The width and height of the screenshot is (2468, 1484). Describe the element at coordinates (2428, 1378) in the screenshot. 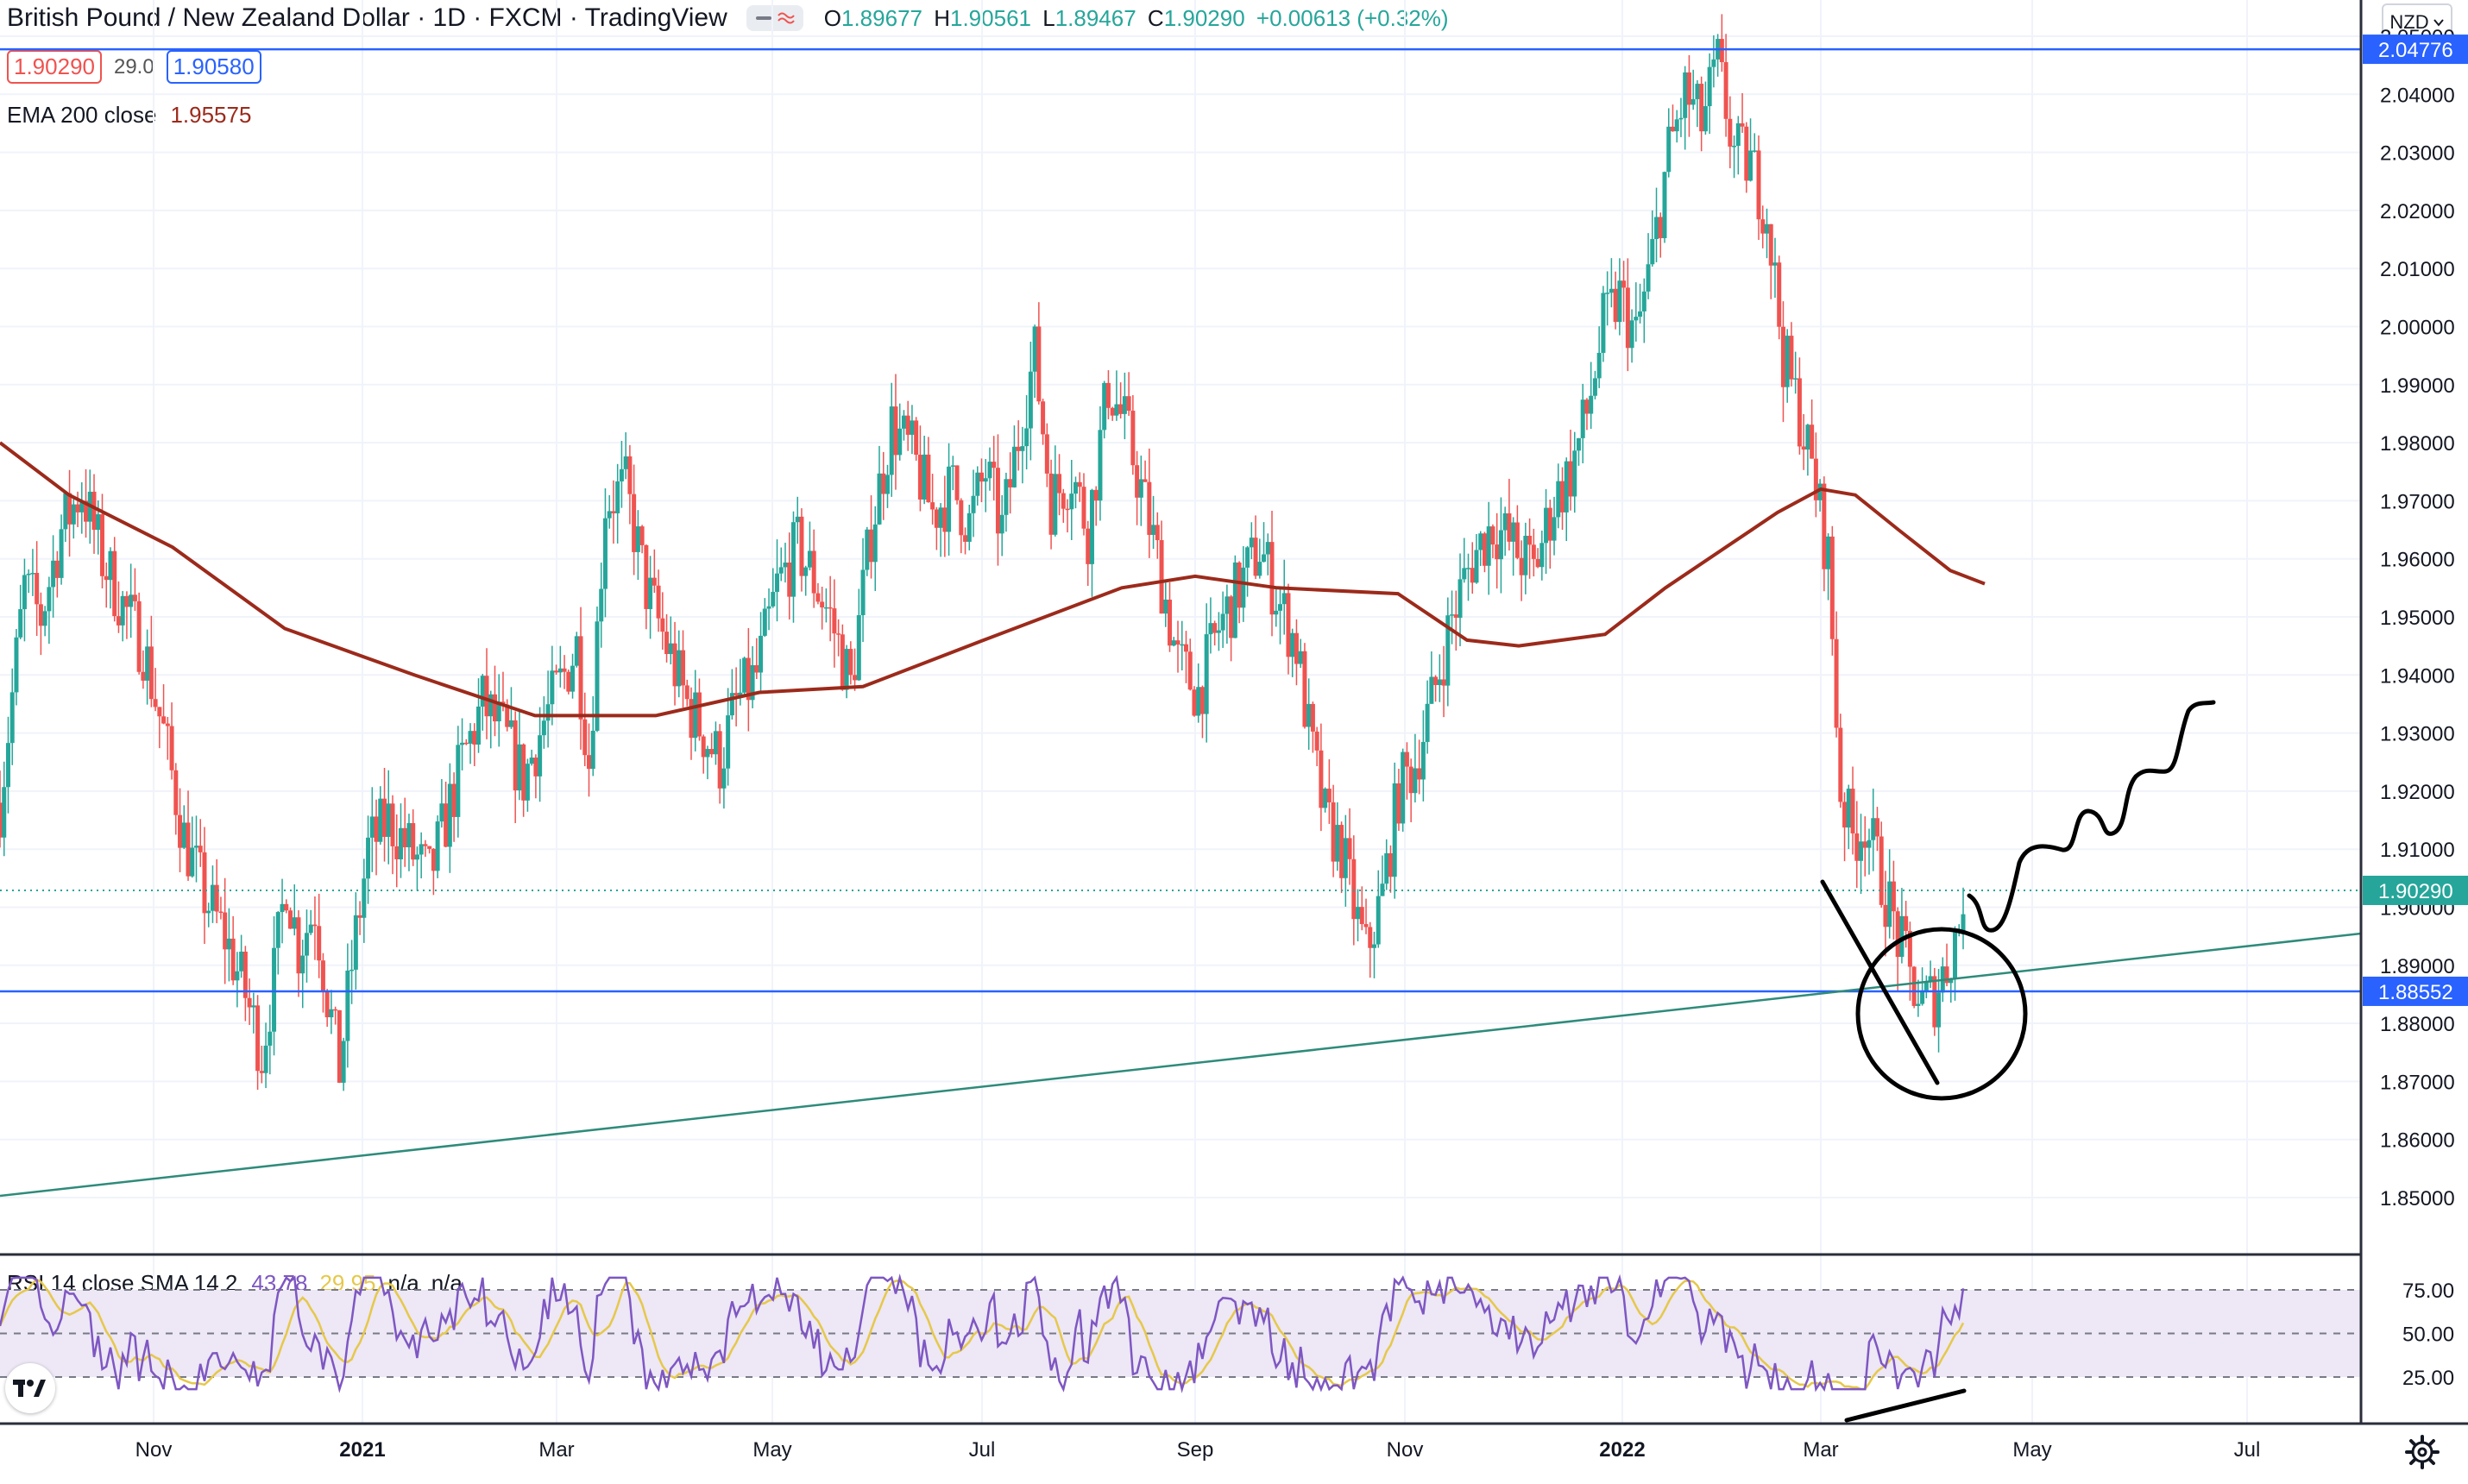

I see `rsi-tick-label: 25.00` at that location.